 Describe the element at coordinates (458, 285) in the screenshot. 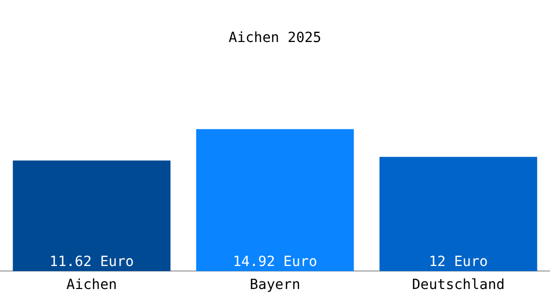

I see `x-tick-label: Deutschland` at that location.